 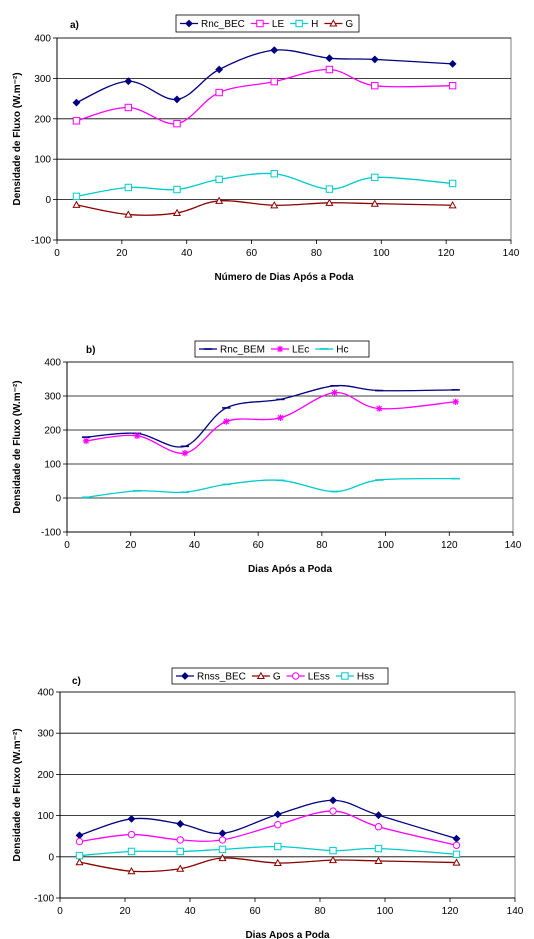 What do you see at coordinates (349, 24) in the screenshot?
I see `legend-label: G` at bounding box center [349, 24].